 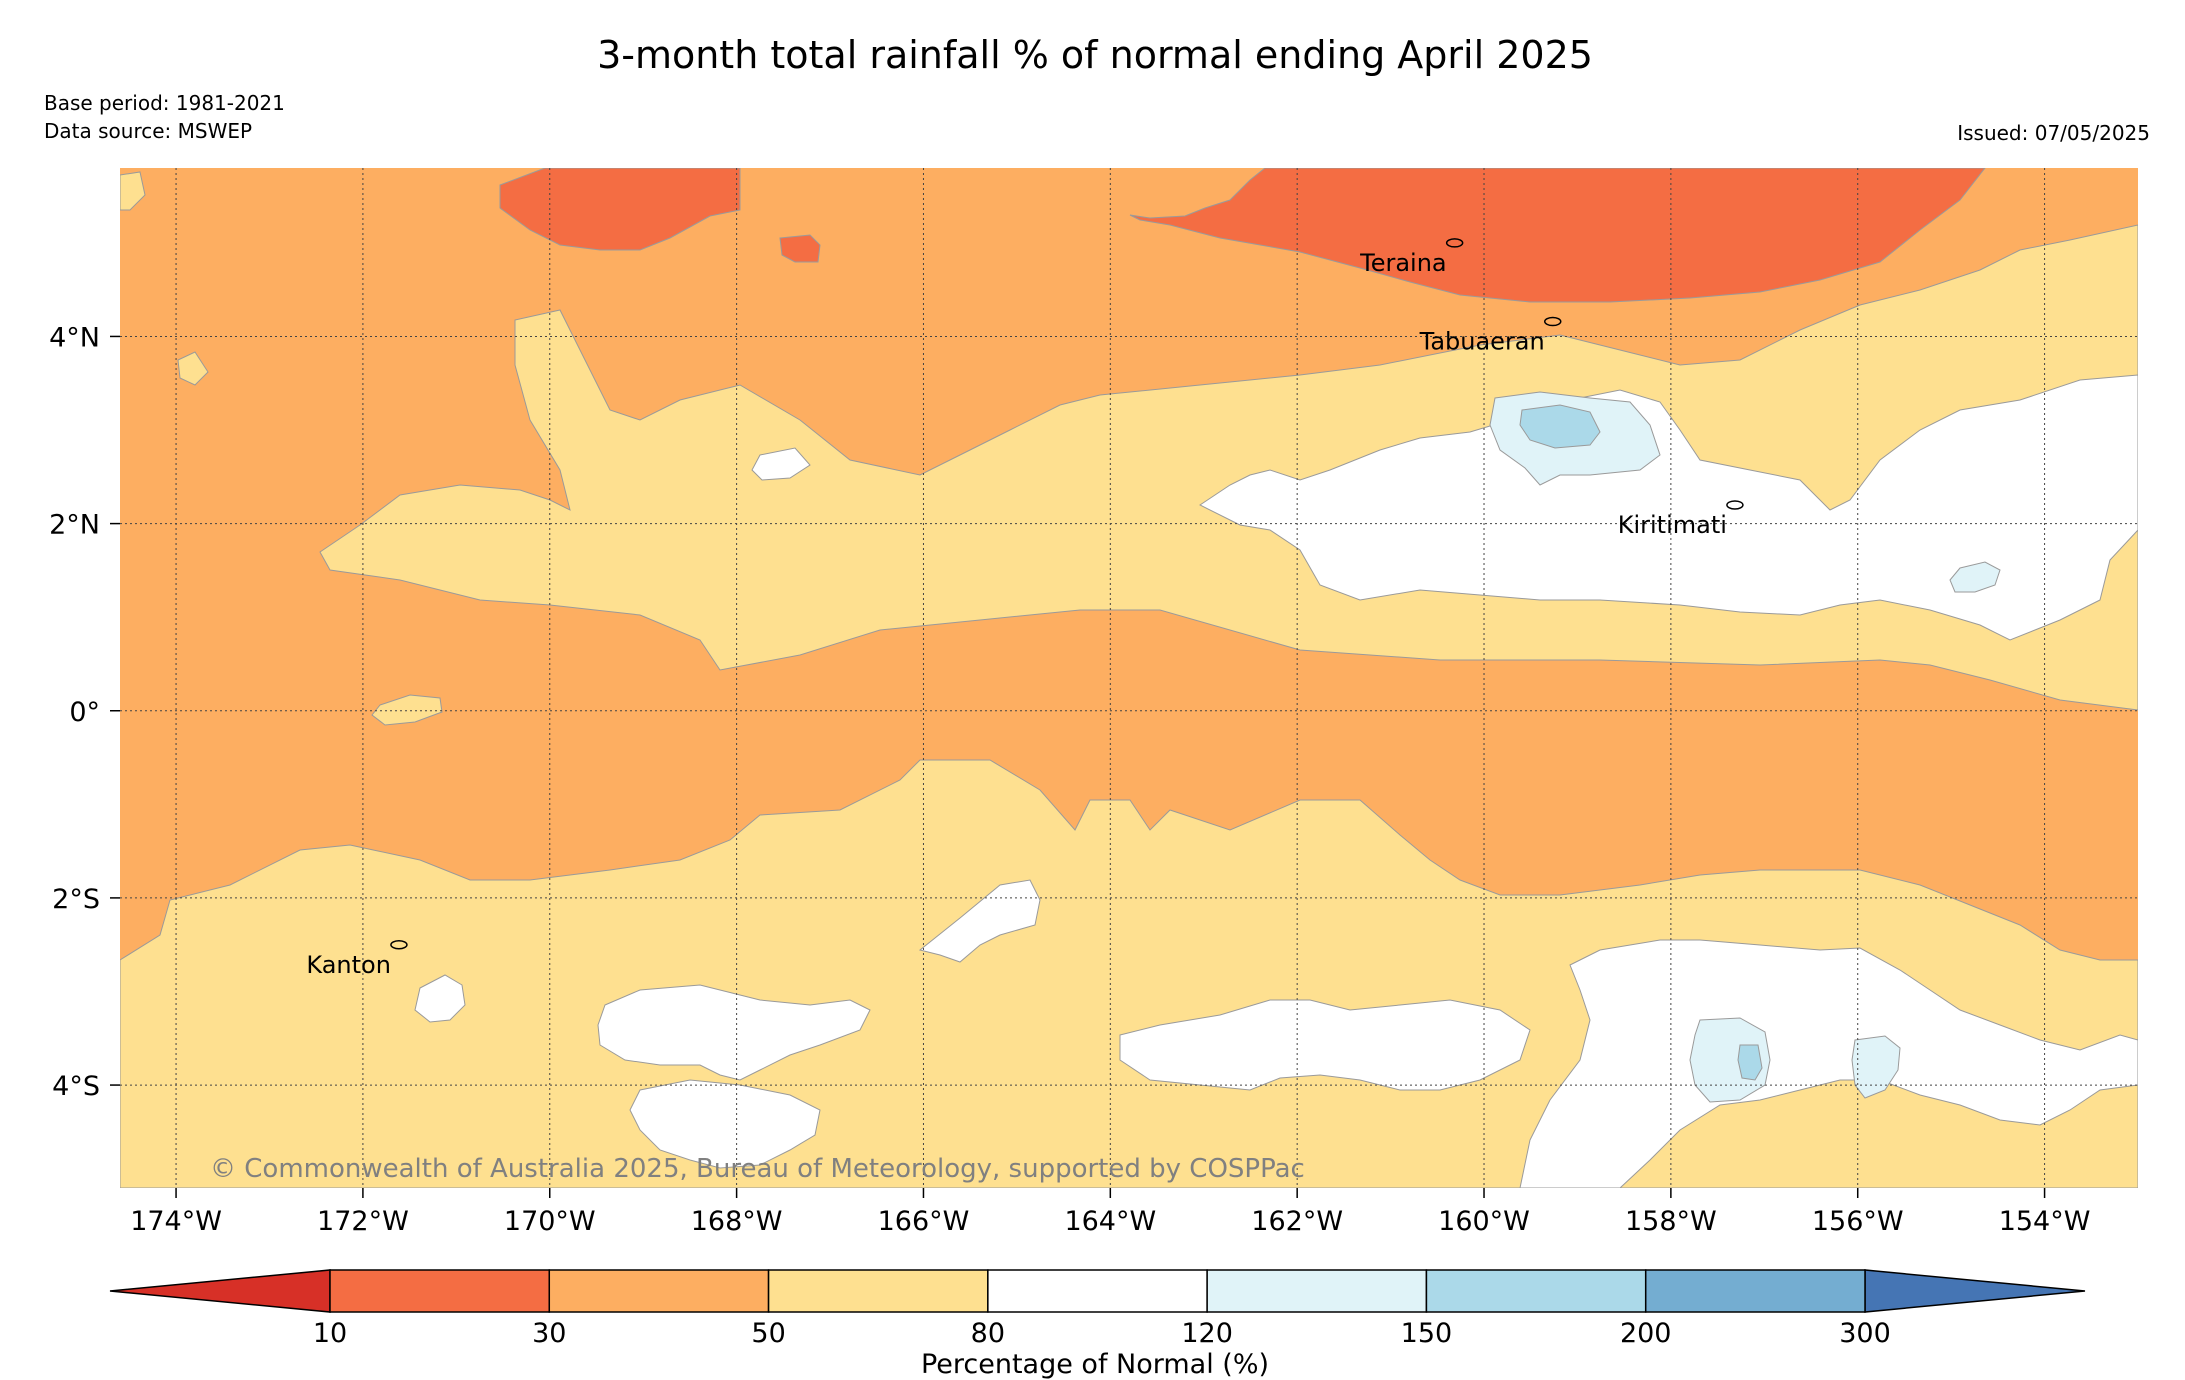 I want to click on rainfall-zone-10-30-northwest, so click(x=620, y=209).